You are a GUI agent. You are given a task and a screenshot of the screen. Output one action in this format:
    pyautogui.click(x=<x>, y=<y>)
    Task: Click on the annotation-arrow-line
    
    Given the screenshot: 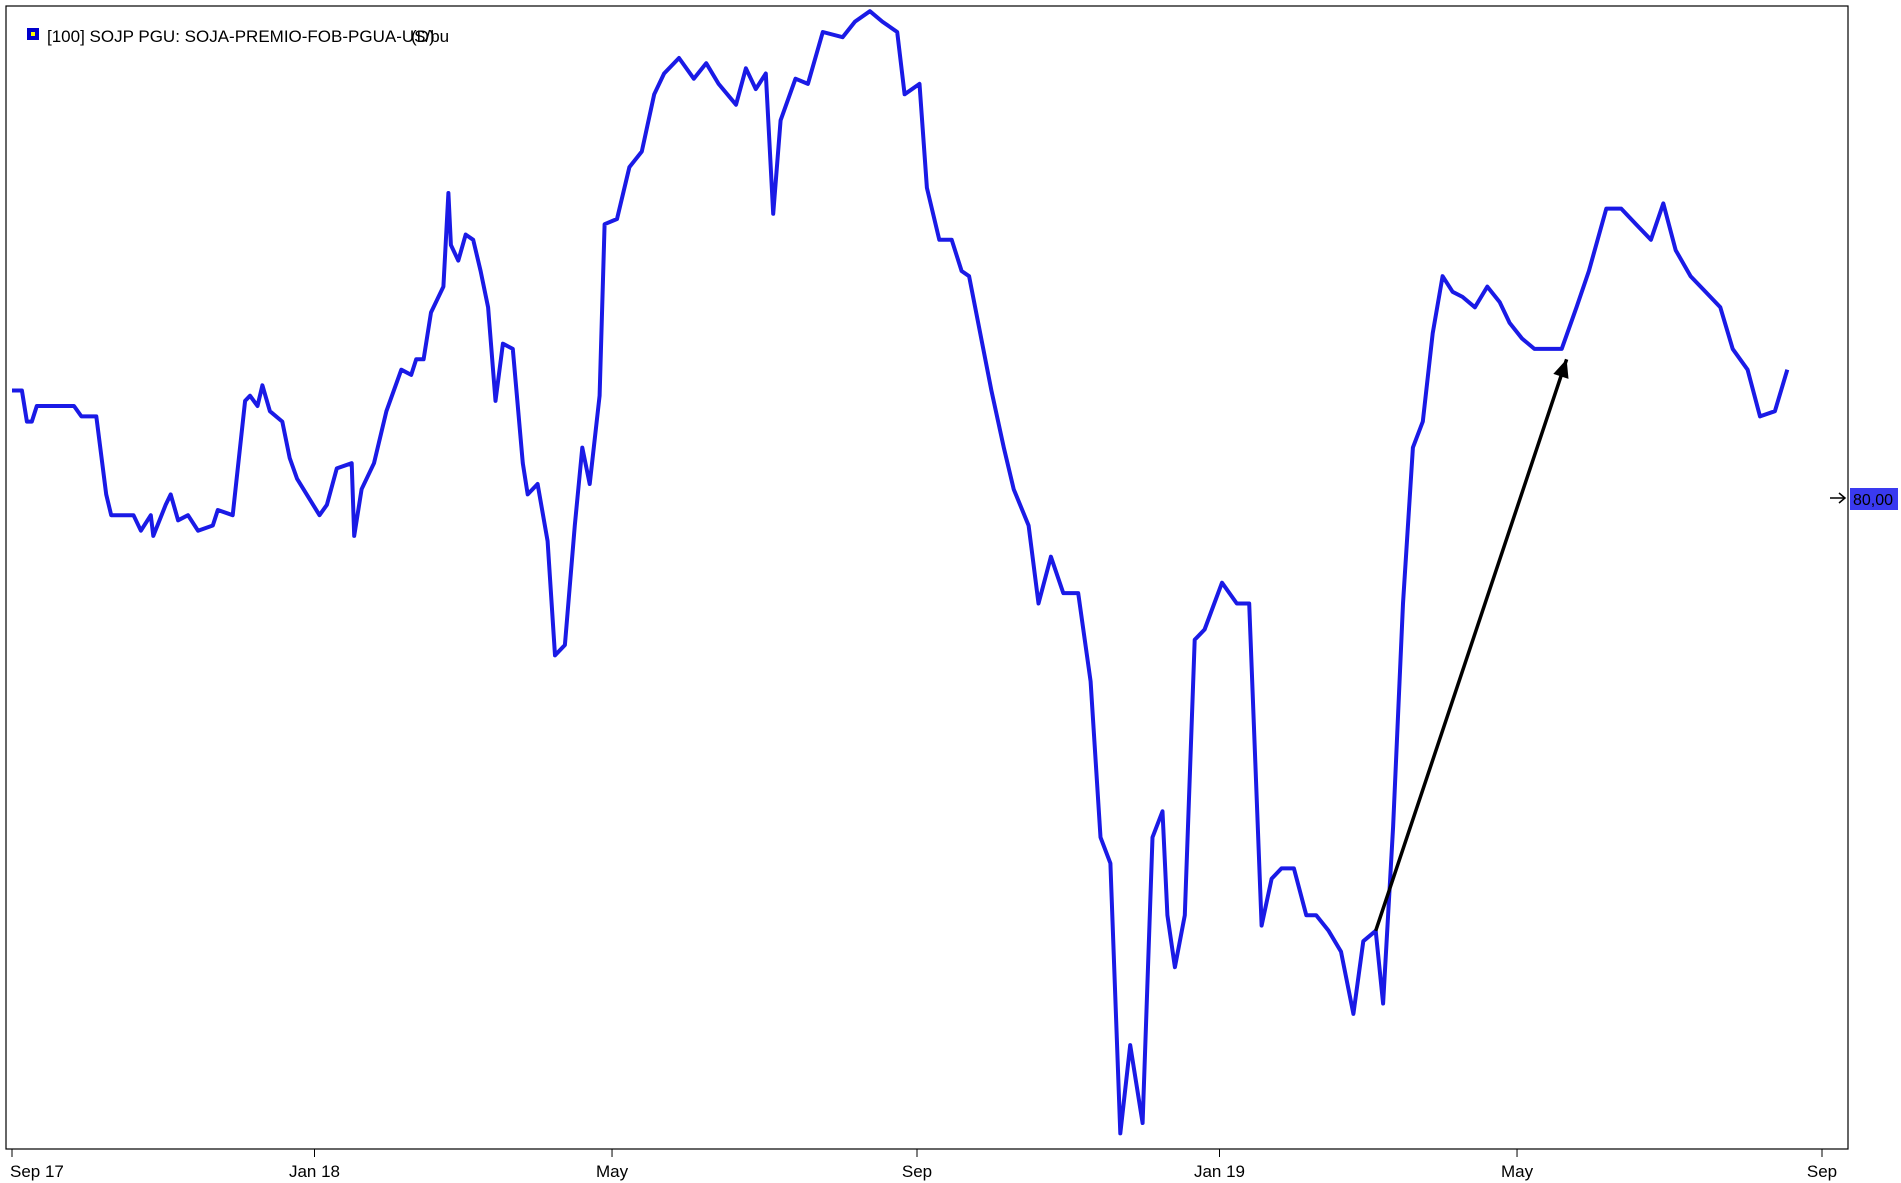 What is the action you would take?
    pyautogui.click(x=1471, y=645)
    